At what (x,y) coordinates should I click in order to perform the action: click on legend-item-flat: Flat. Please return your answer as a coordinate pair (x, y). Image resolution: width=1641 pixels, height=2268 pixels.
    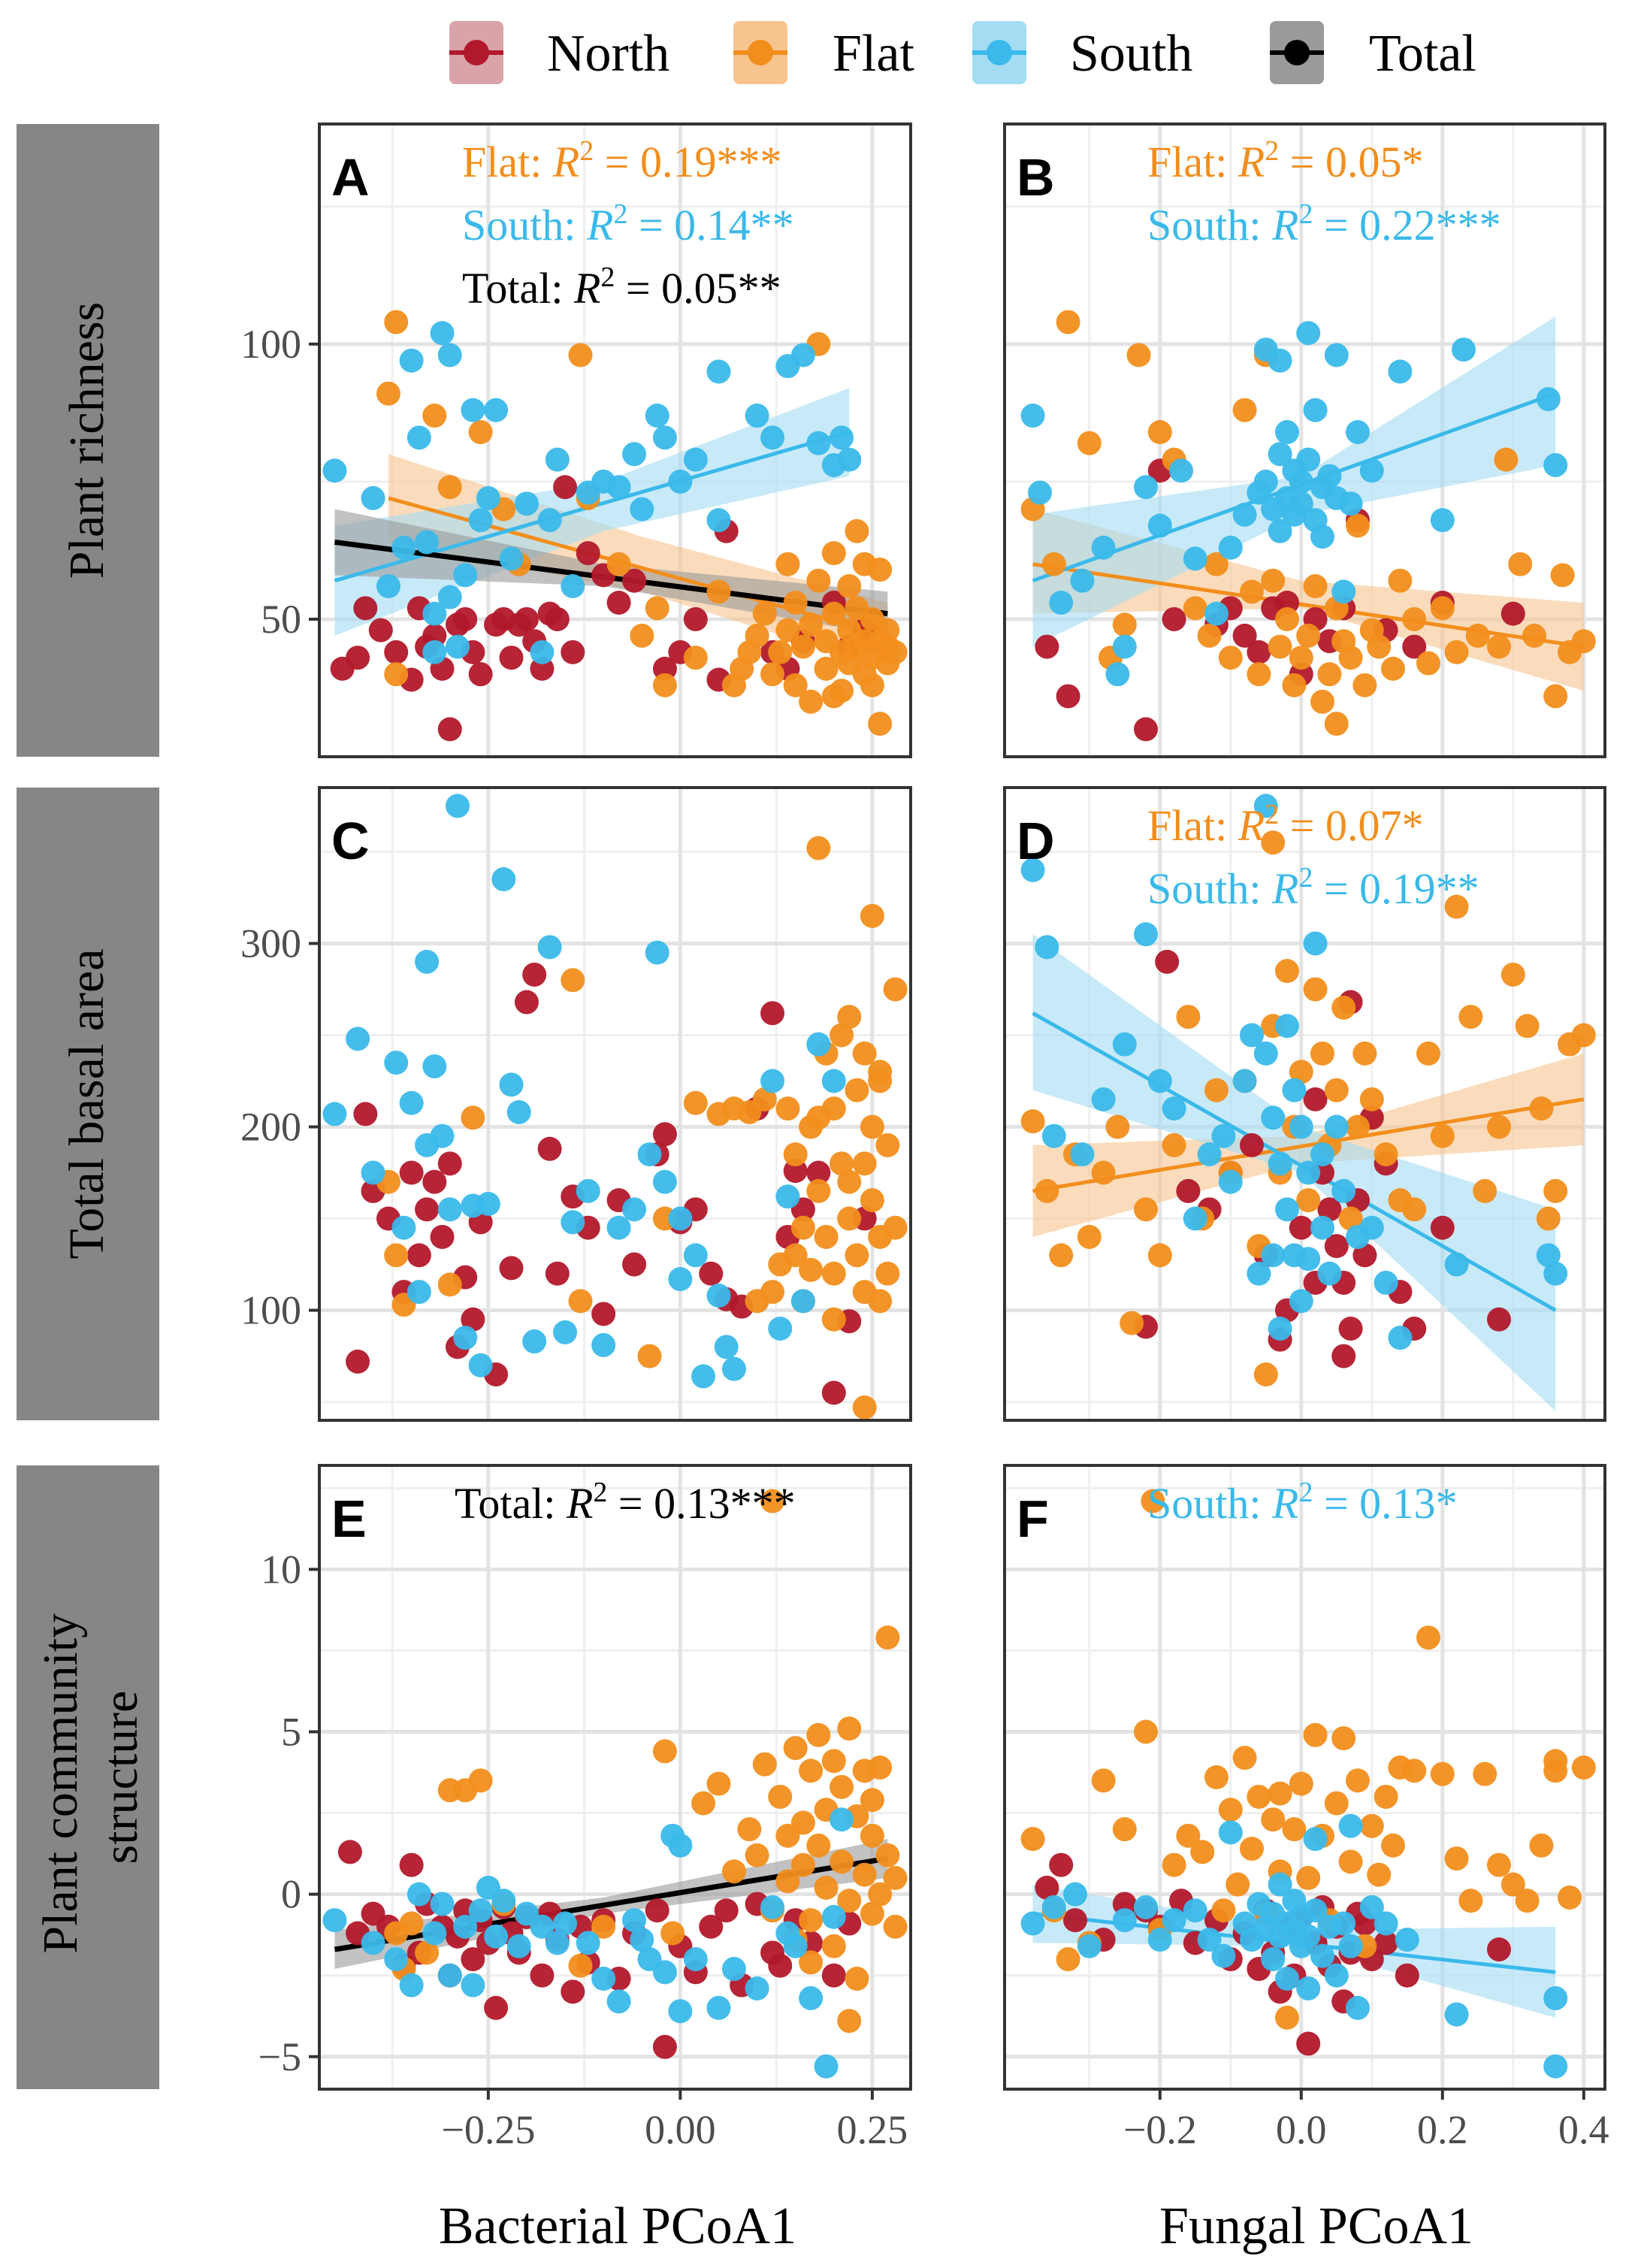
    Looking at the image, I should click on (824, 53).